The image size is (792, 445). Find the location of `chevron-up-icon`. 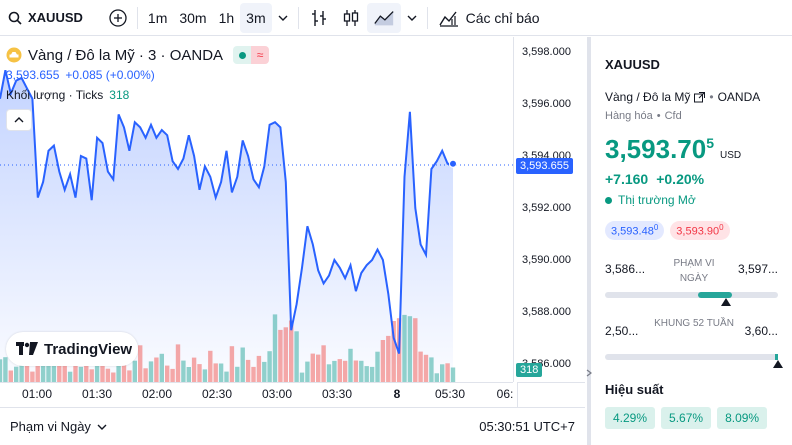

chevron-up-icon is located at coordinates (19, 120).